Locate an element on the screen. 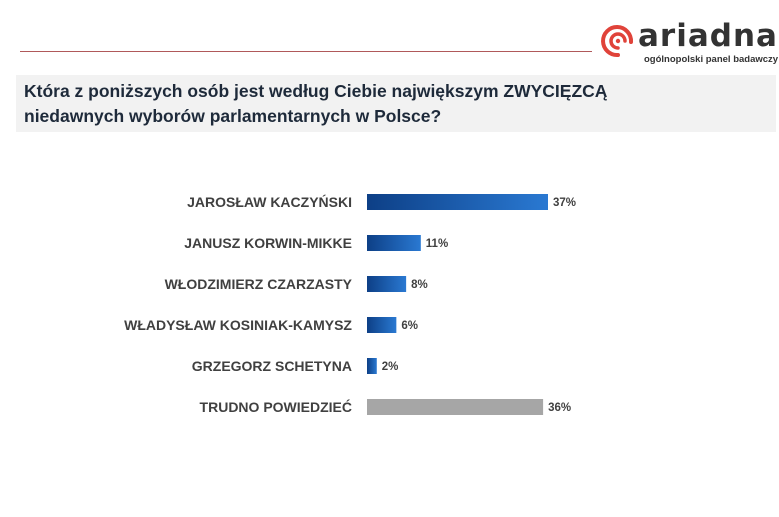  ariadna-logo: ariadna ogólnopolski panel badawczy is located at coordinates (689, 43).